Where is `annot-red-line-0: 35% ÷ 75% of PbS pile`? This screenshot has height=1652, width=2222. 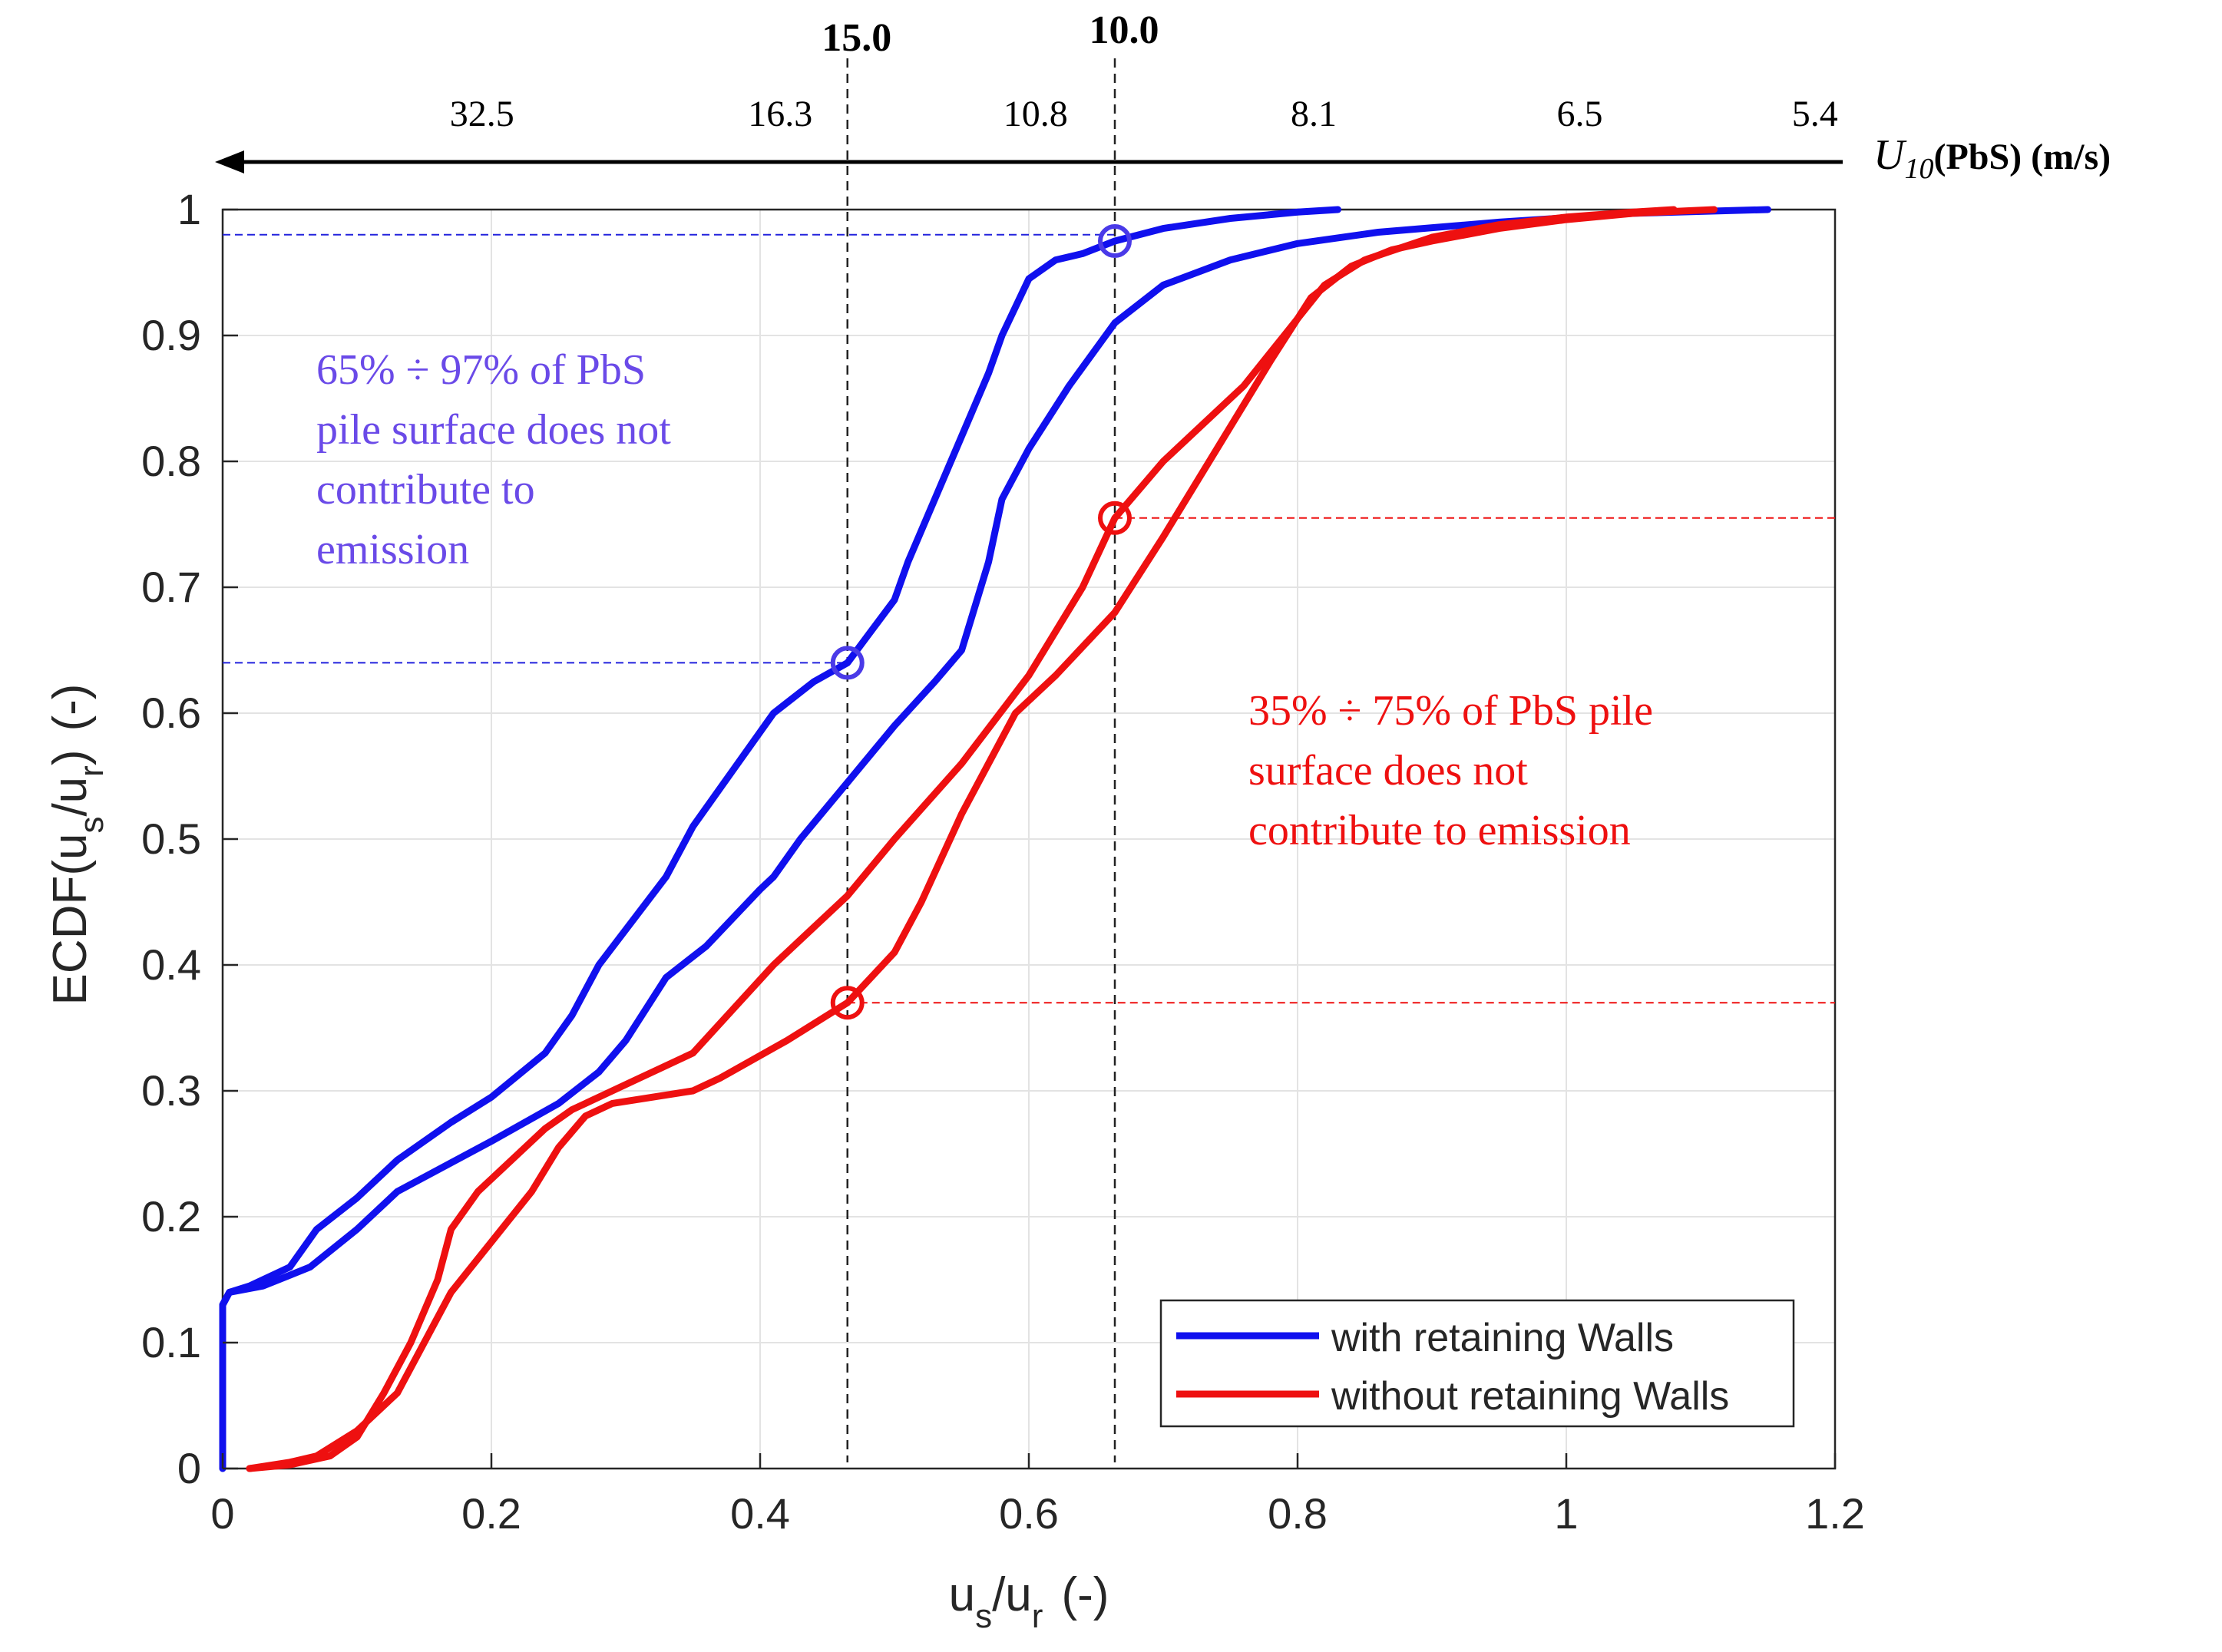
annot-red-line-0: 35% ÷ 75% of PbS pile is located at coordinates (1450, 711).